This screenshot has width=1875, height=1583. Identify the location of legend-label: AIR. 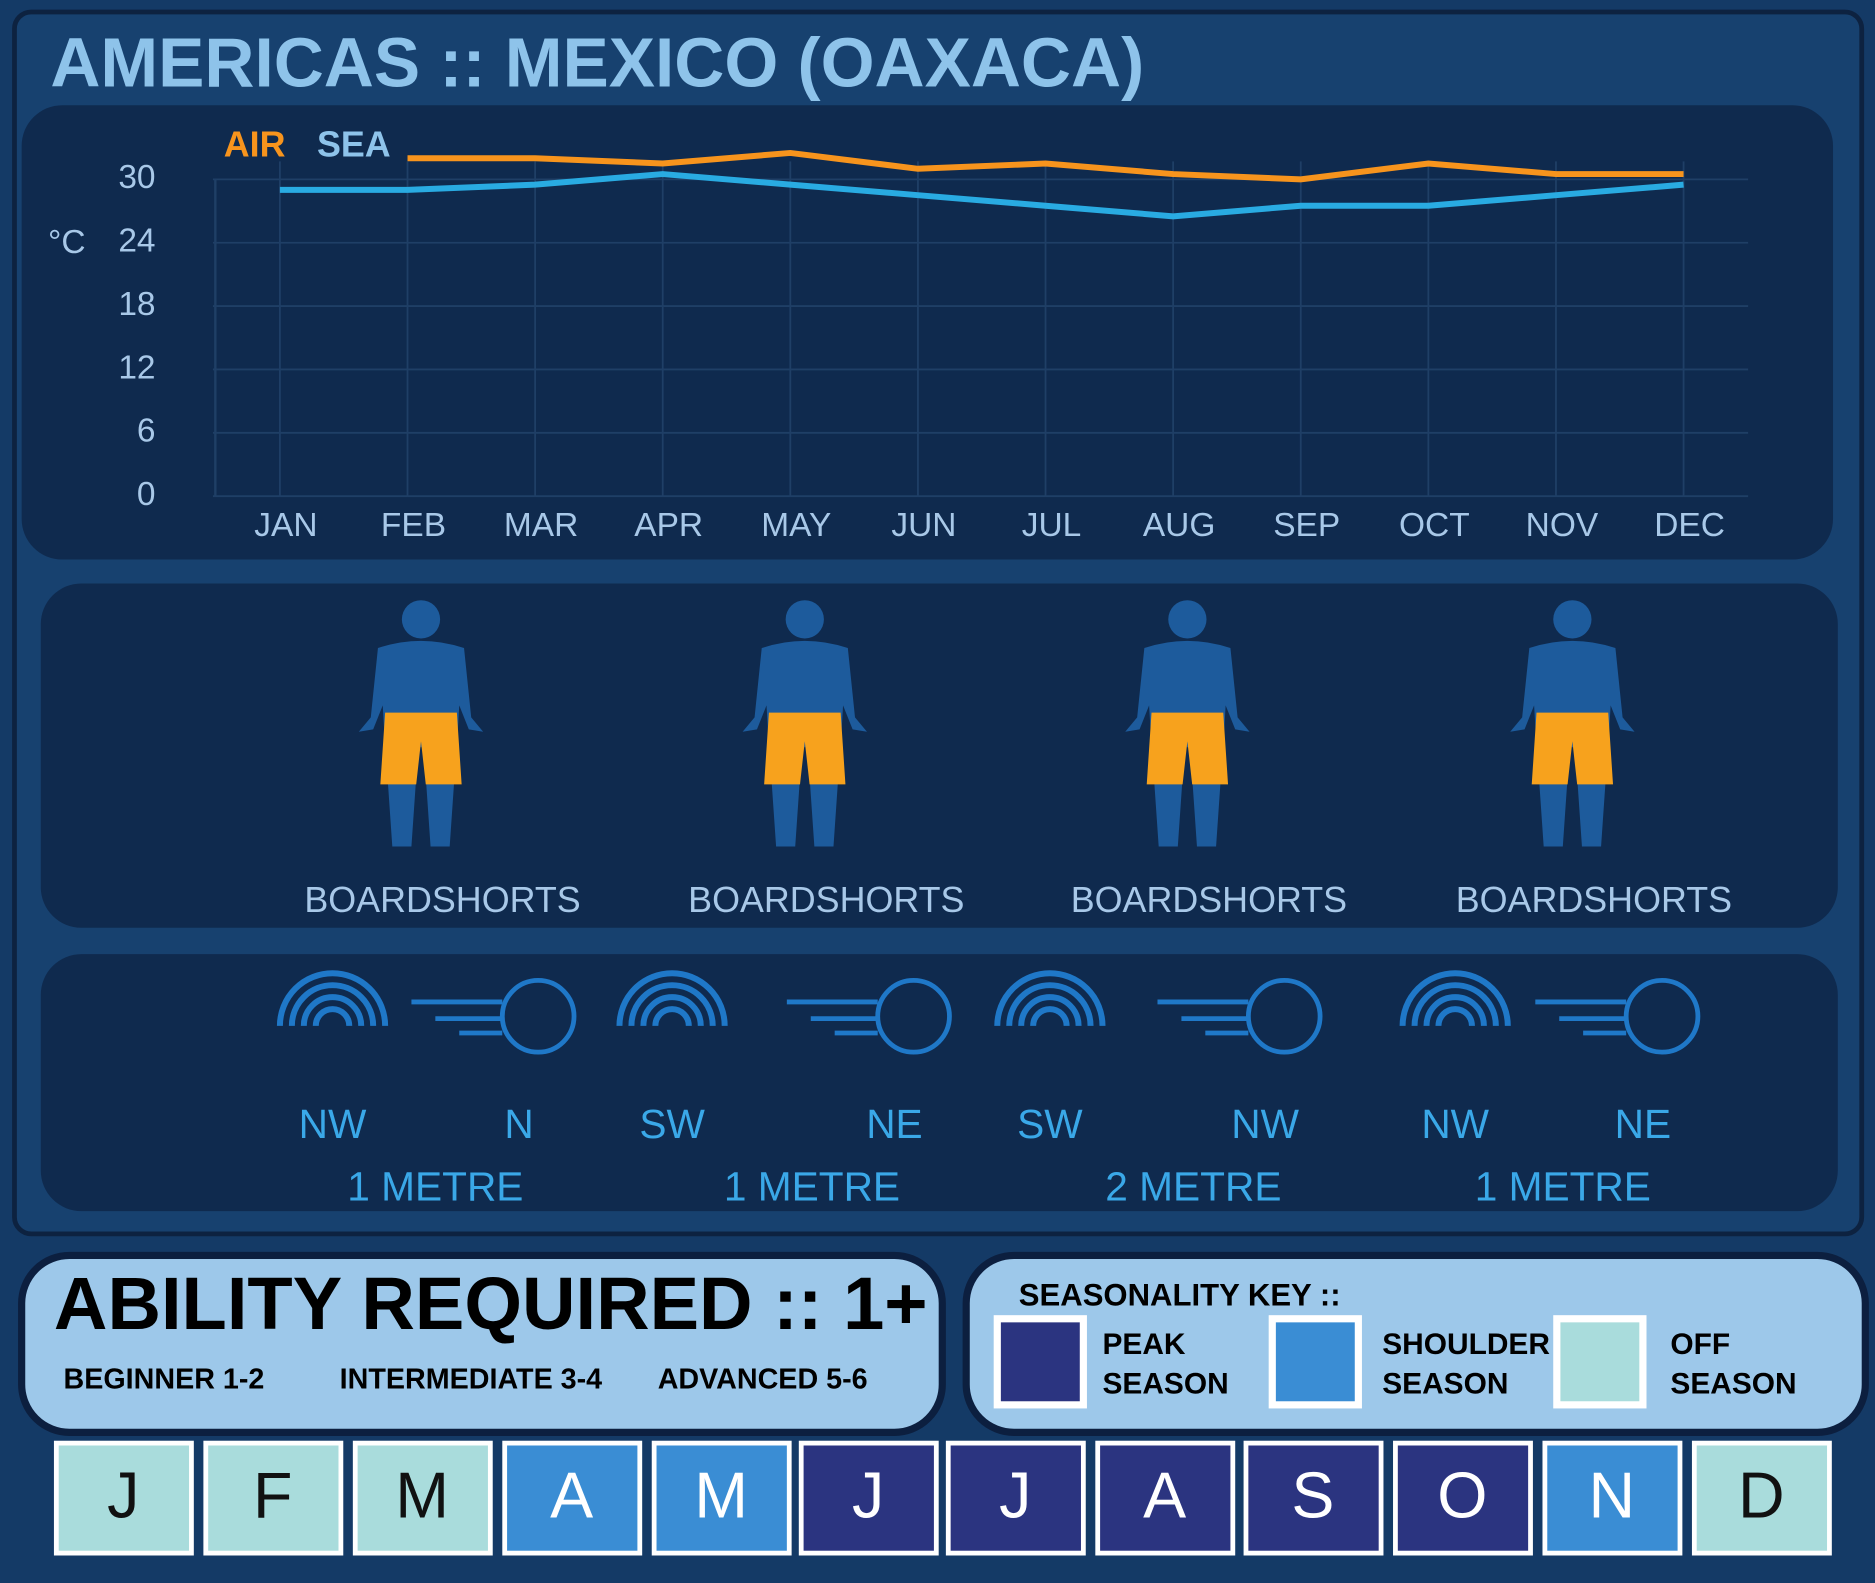
(255, 145).